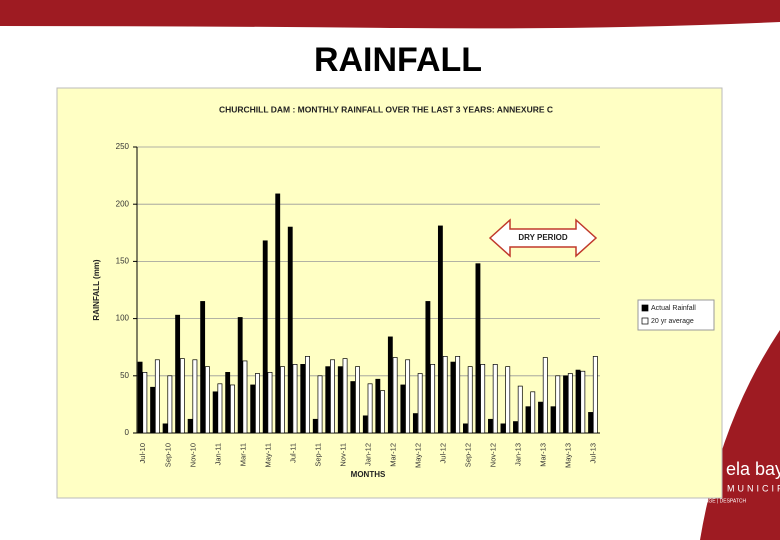  I want to click on annotation-arrow, so click(543, 238).